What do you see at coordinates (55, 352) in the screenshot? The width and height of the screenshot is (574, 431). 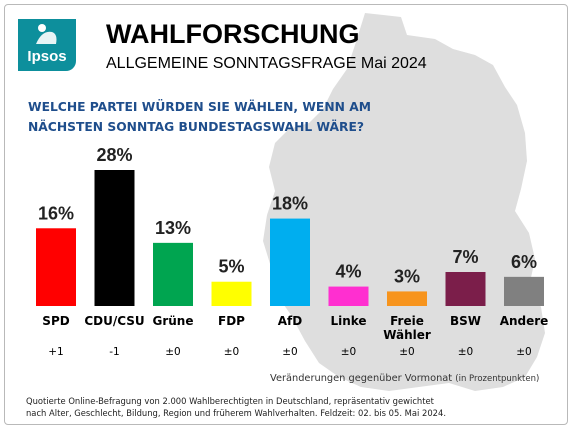 I see `change-label-spd: +1` at bounding box center [55, 352].